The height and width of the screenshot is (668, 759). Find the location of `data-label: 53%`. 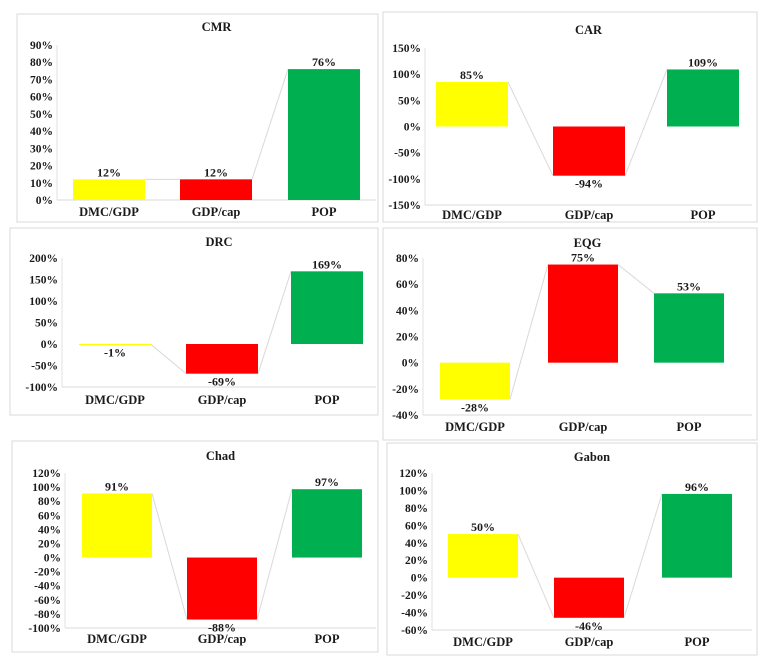

data-label: 53% is located at coordinates (689, 286).